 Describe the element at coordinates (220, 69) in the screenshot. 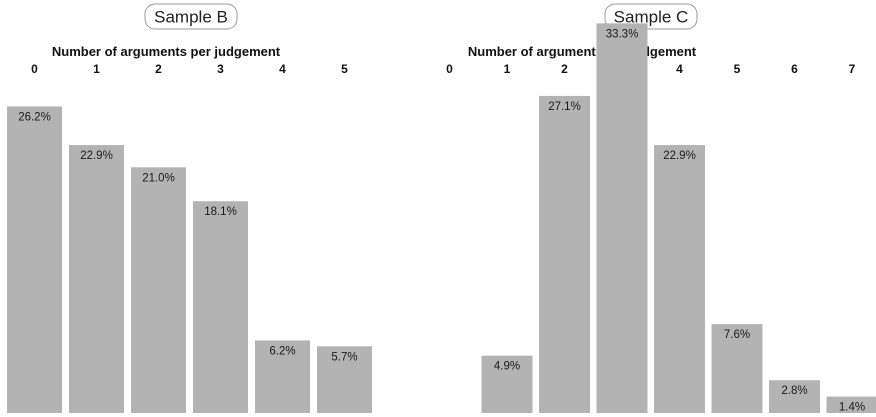

I see `x-tick-label: 3` at that location.